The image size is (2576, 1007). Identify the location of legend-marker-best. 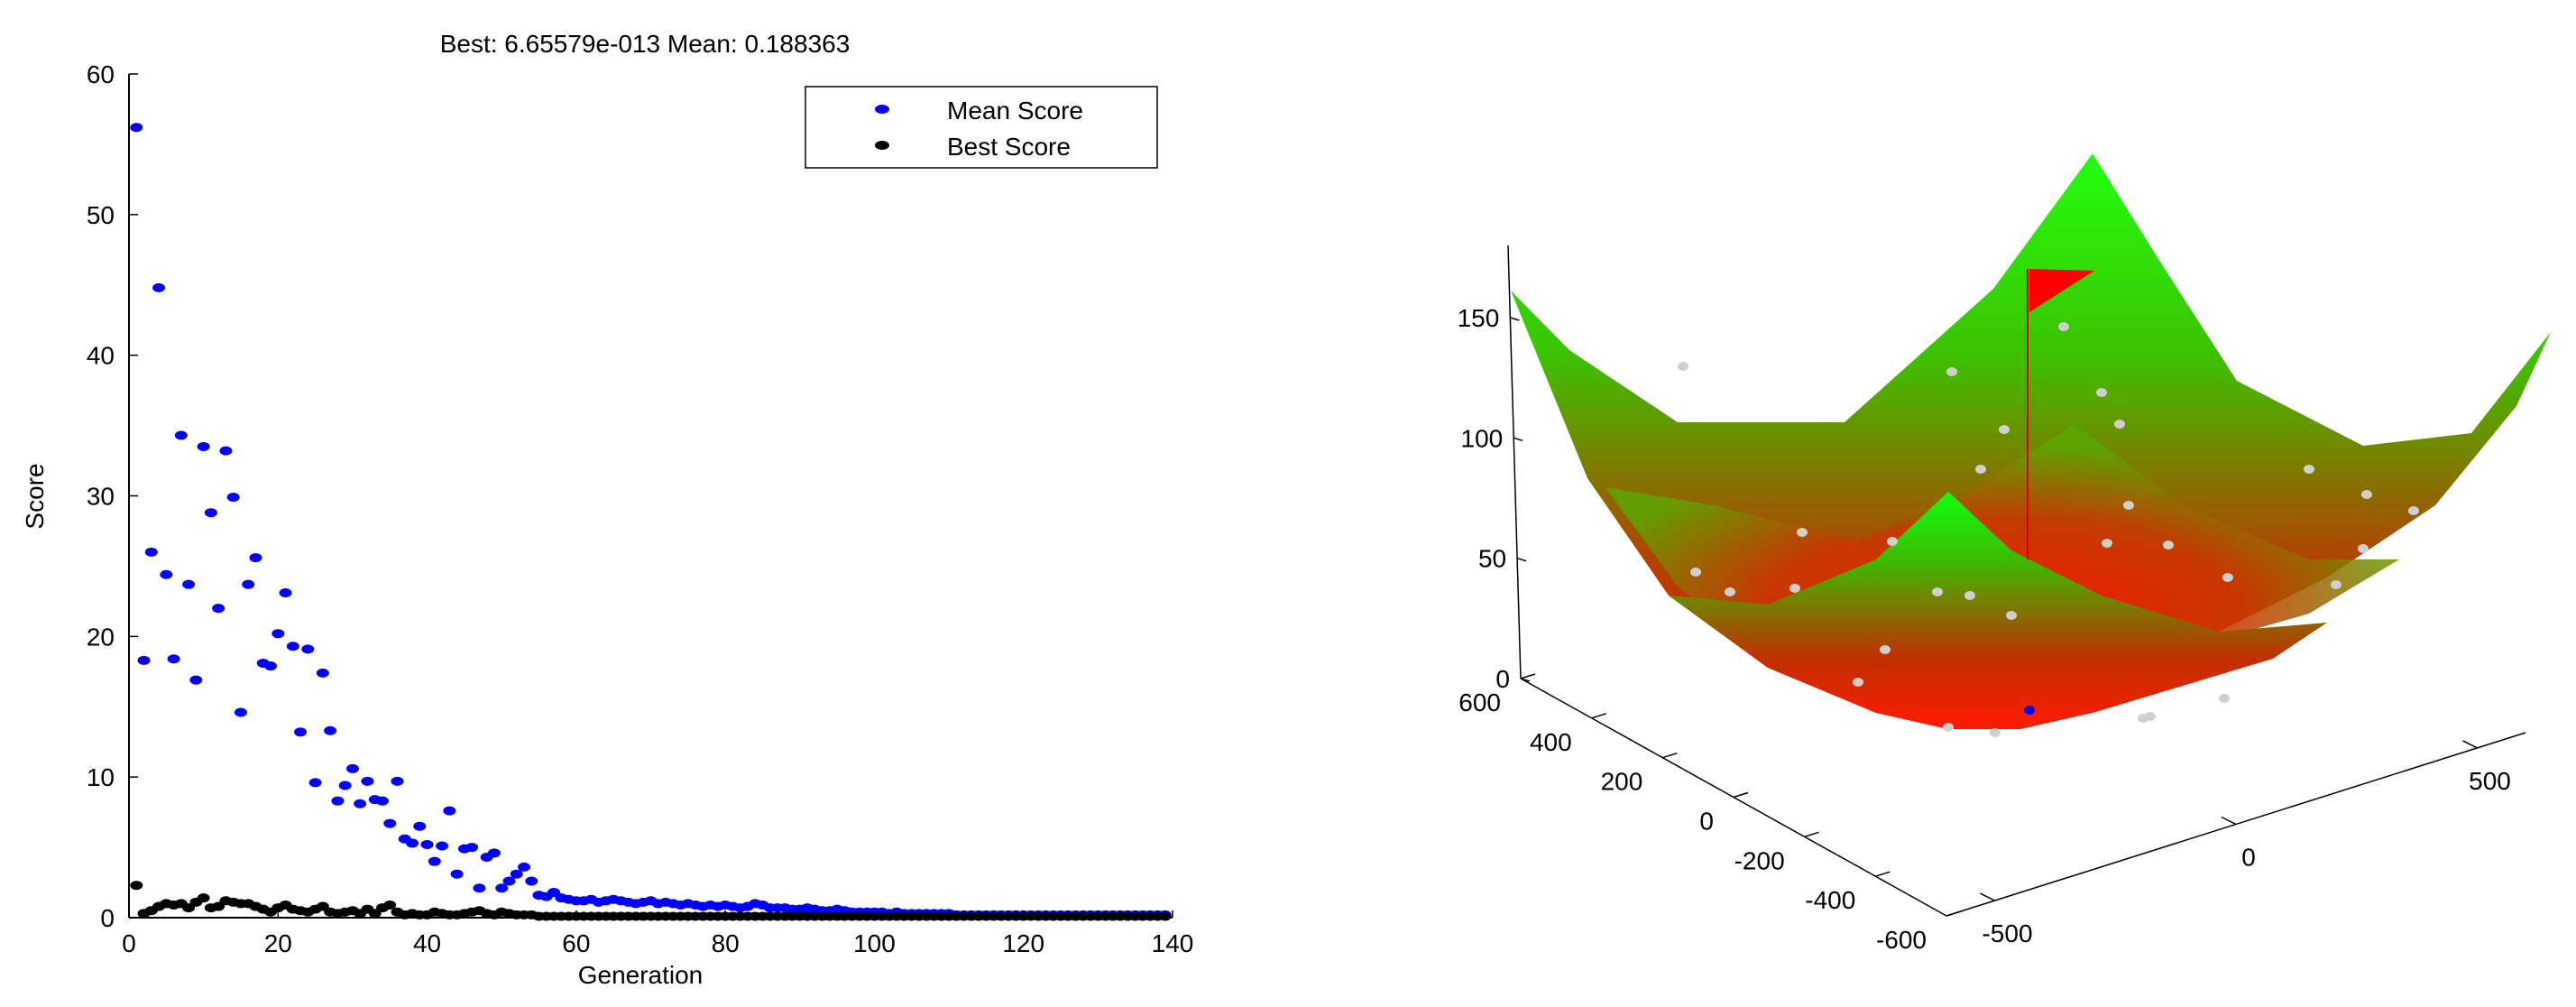
(882, 145).